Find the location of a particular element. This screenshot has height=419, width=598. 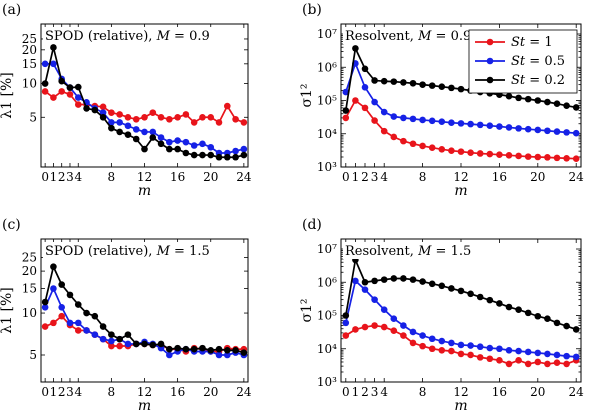

legend-label: St = 0.2 is located at coordinates (538, 80).